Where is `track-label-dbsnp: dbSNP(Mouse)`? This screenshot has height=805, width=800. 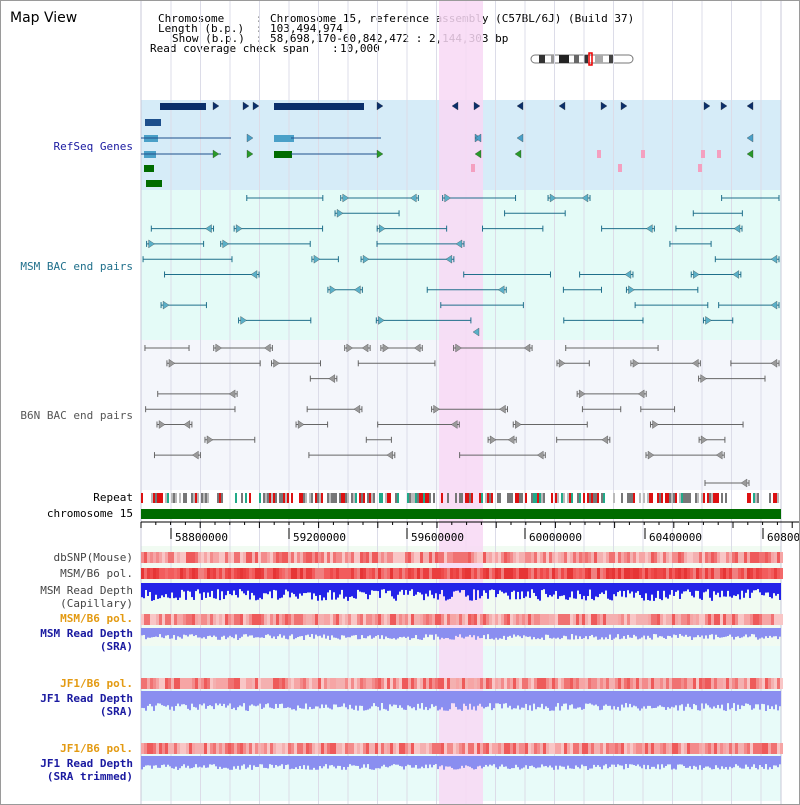
track-label-dbsnp: dbSNP(Mouse) is located at coordinates (93, 557).